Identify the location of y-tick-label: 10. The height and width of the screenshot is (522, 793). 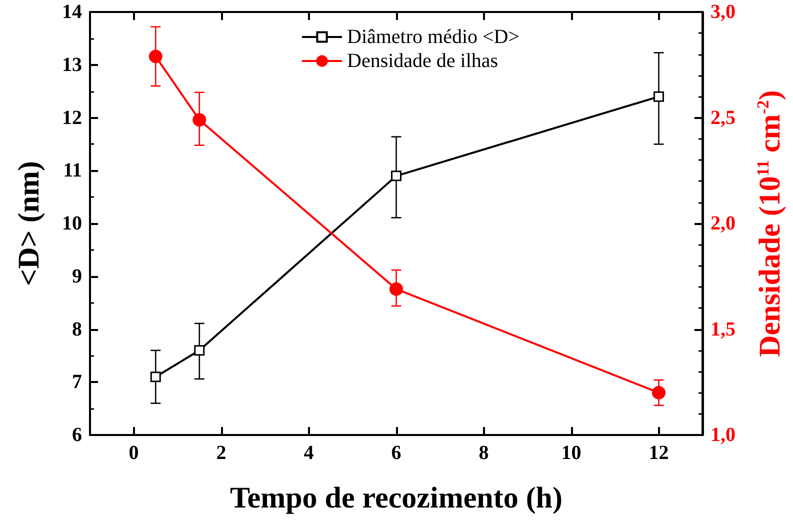
(72, 223).